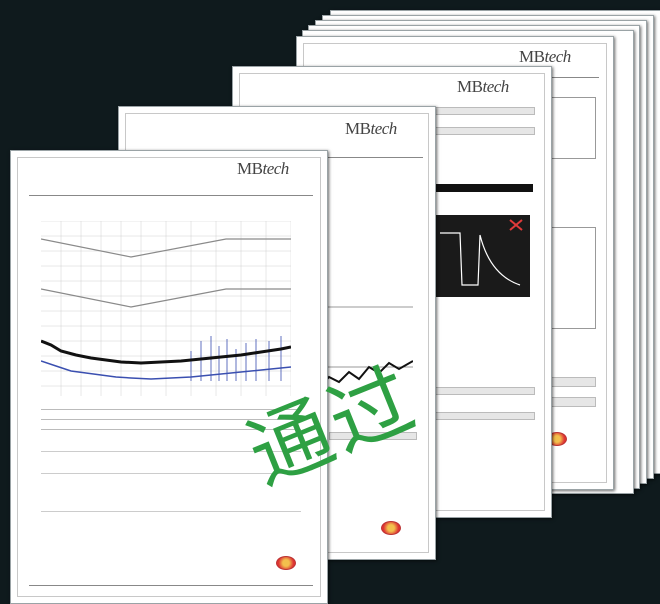 The image size is (660, 604). What do you see at coordinates (480, 256) in the screenshot?
I see `pulse-oscilloscope` at bounding box center [480, 256].